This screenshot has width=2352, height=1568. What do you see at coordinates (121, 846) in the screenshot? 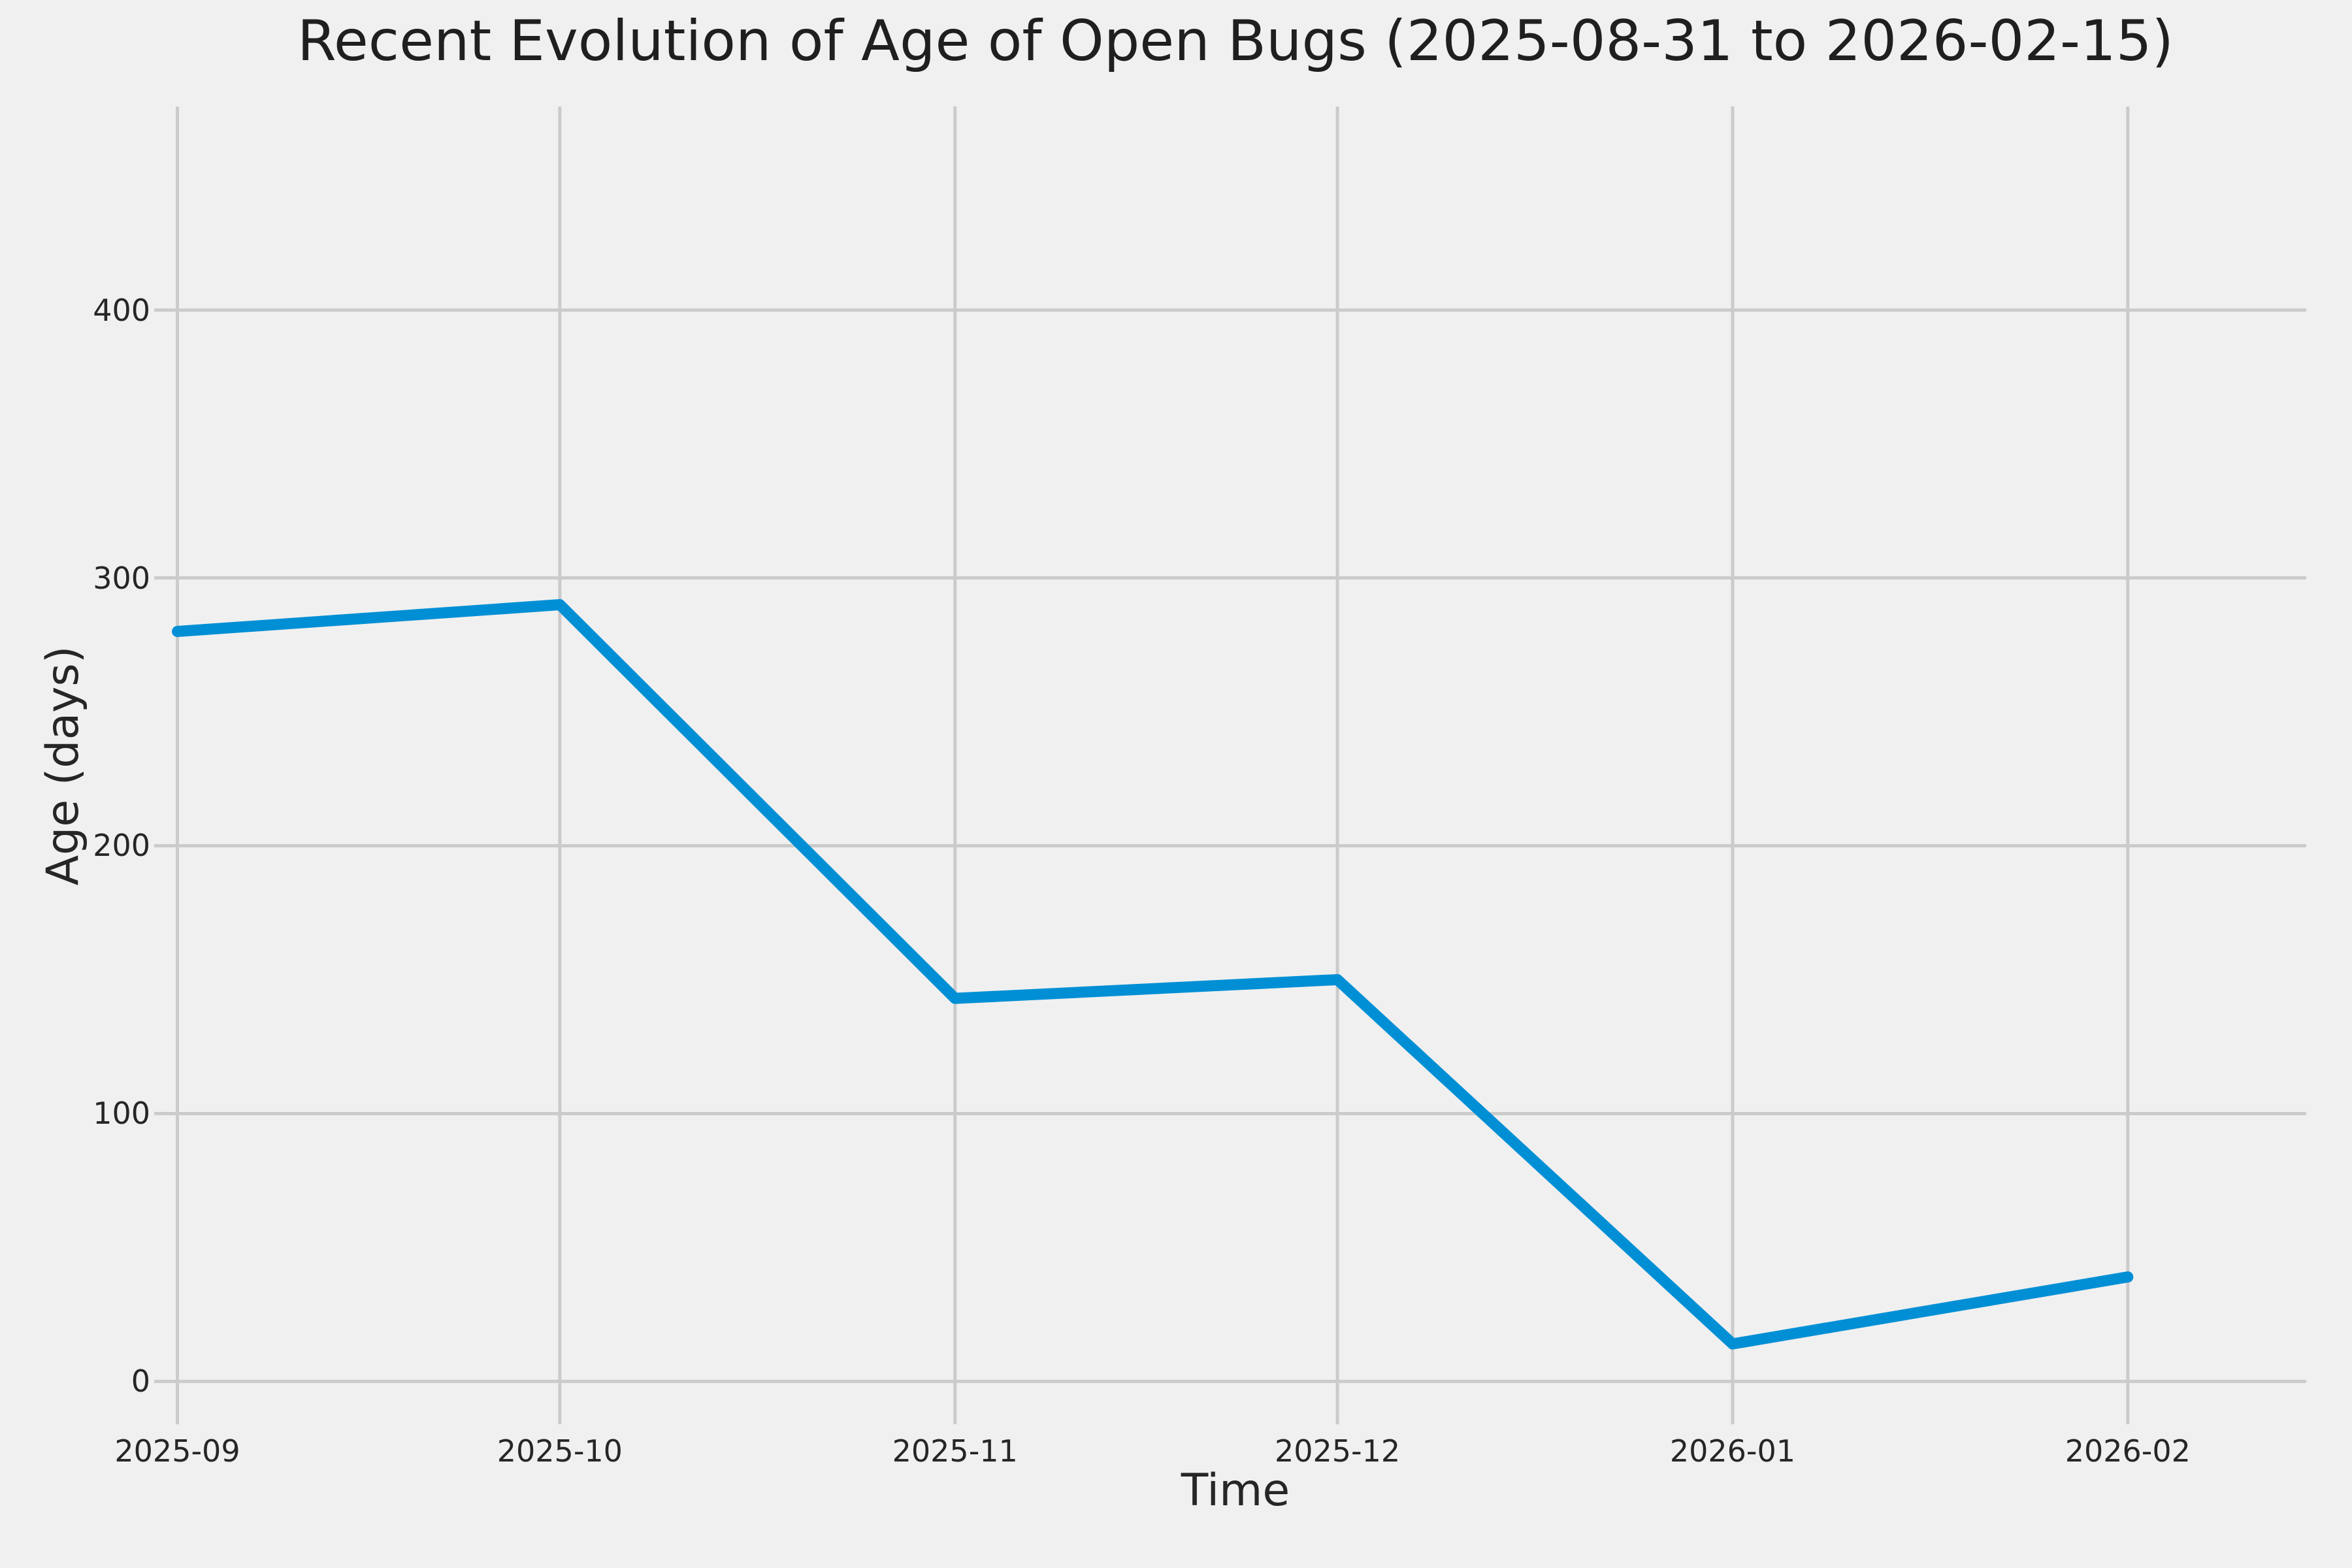
I see `y-tick-label: 200` at bounding box center [121, 846].